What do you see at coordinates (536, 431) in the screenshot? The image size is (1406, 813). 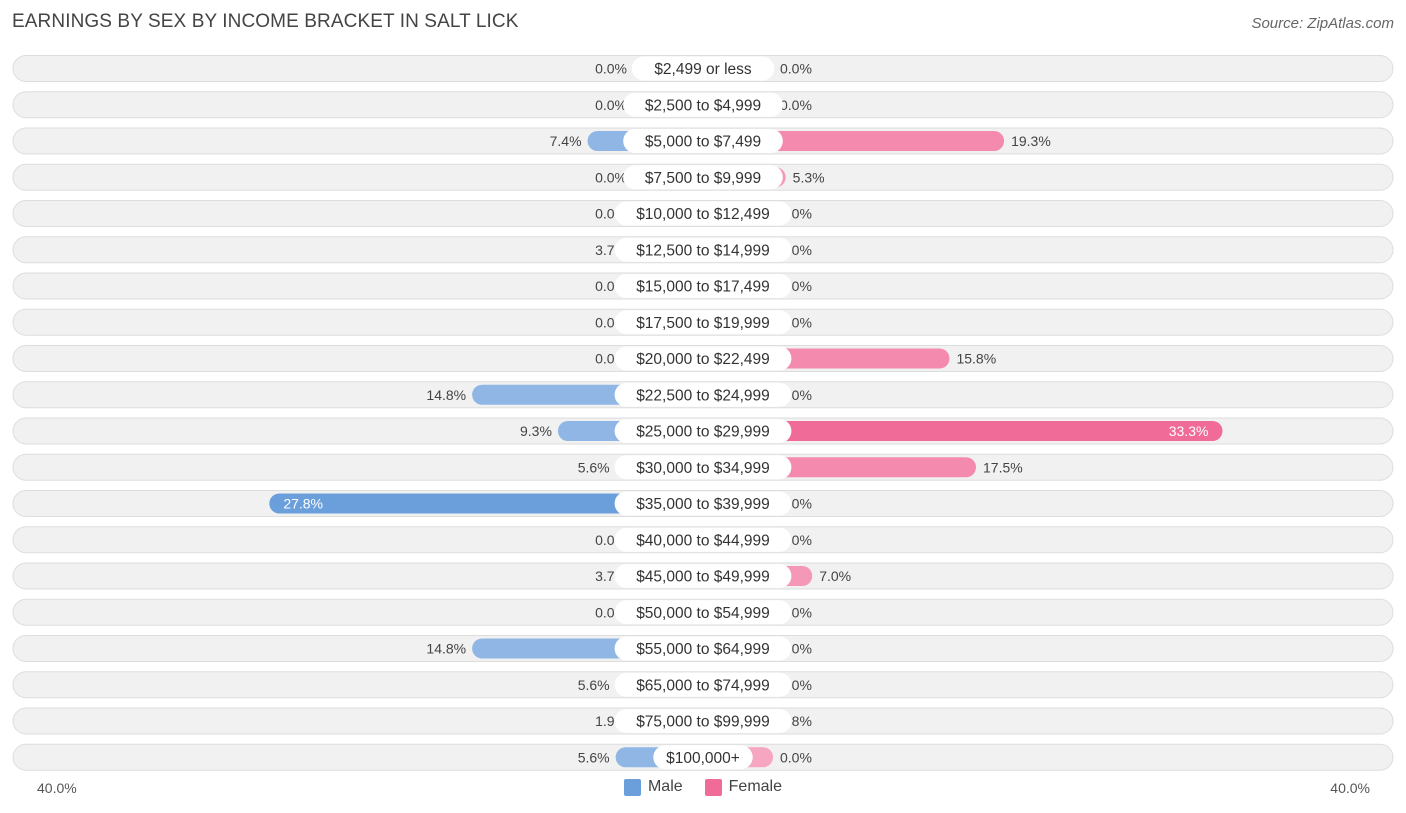 I see `male-value-label: 9.3%` at bounding box center [536, 431].